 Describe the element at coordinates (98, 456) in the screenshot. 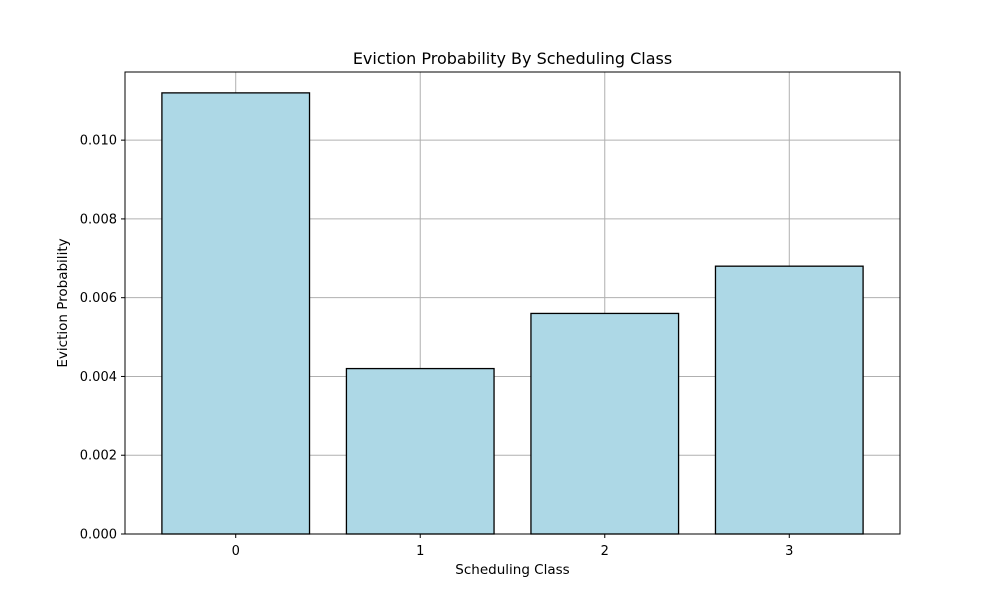

I see `y-tick-label: 0.002` at that location.